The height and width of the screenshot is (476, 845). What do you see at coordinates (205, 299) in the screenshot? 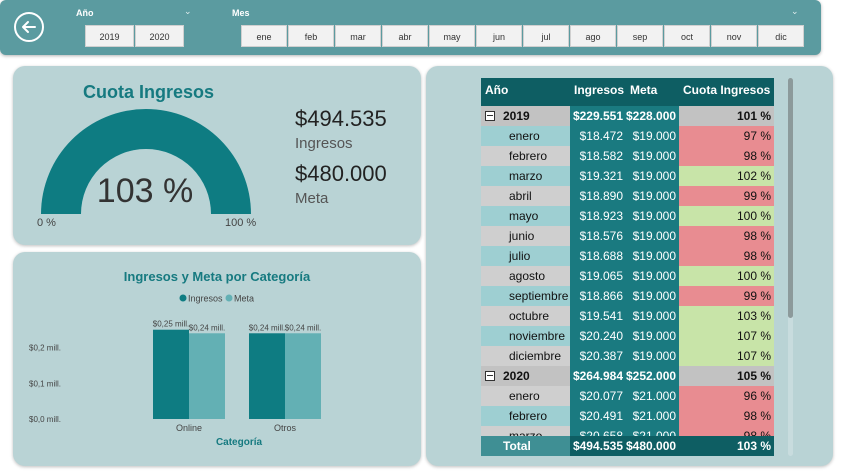
I see `legend-label-ingresos: Ingresos` at bounding box center [205, 299].